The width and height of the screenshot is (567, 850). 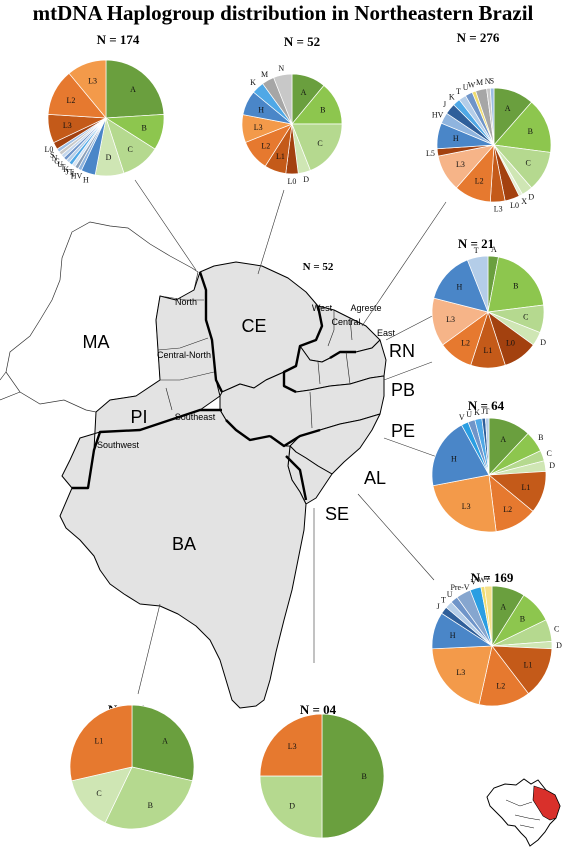 I want to click on pie-ce-sample-size: N = 52, so click(x=302, y=41).